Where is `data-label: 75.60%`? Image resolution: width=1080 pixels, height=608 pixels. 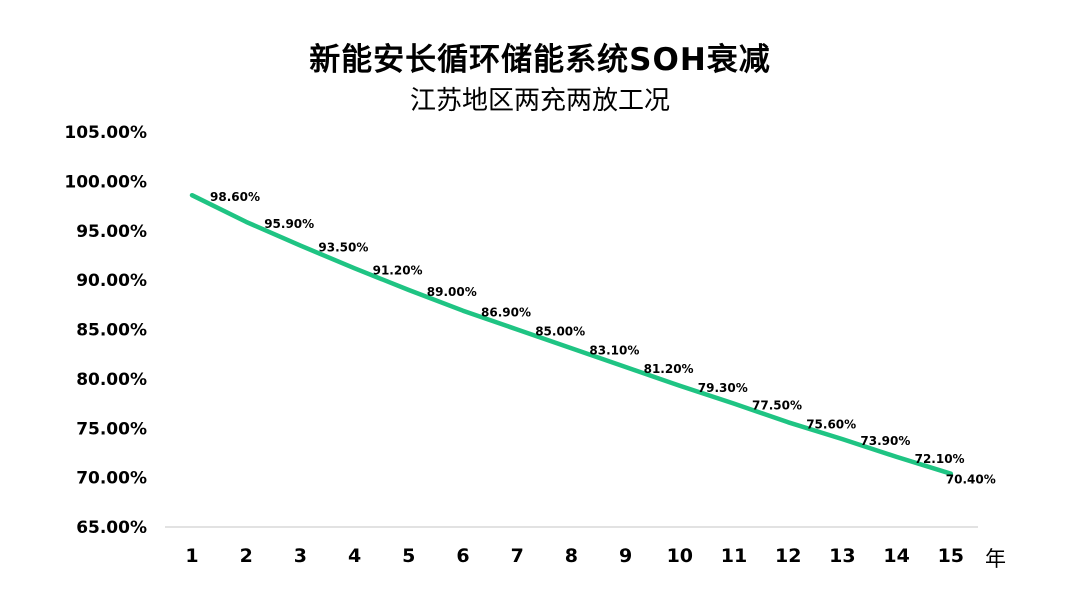
data-label: 75.60% is located at coordinates (831, 424).